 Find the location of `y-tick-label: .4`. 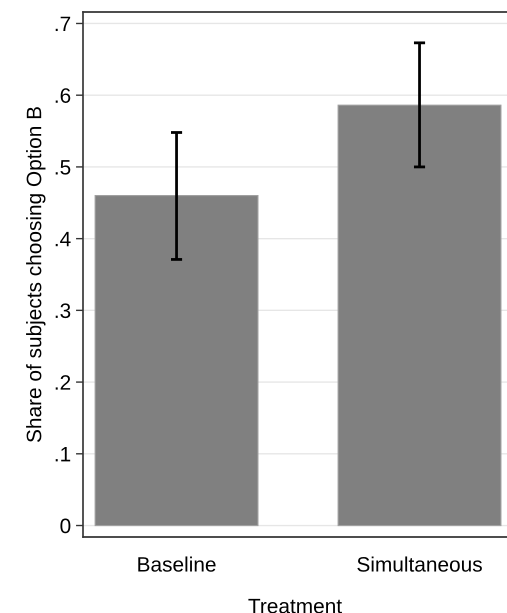

y-tick-label: .4 is located at coordinates (63, 239).